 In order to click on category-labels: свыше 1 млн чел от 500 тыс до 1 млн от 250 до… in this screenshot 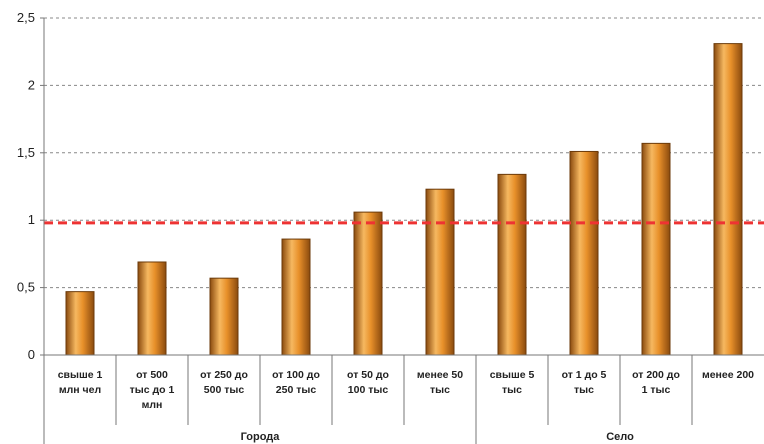, I will do `click(406, 390)`.